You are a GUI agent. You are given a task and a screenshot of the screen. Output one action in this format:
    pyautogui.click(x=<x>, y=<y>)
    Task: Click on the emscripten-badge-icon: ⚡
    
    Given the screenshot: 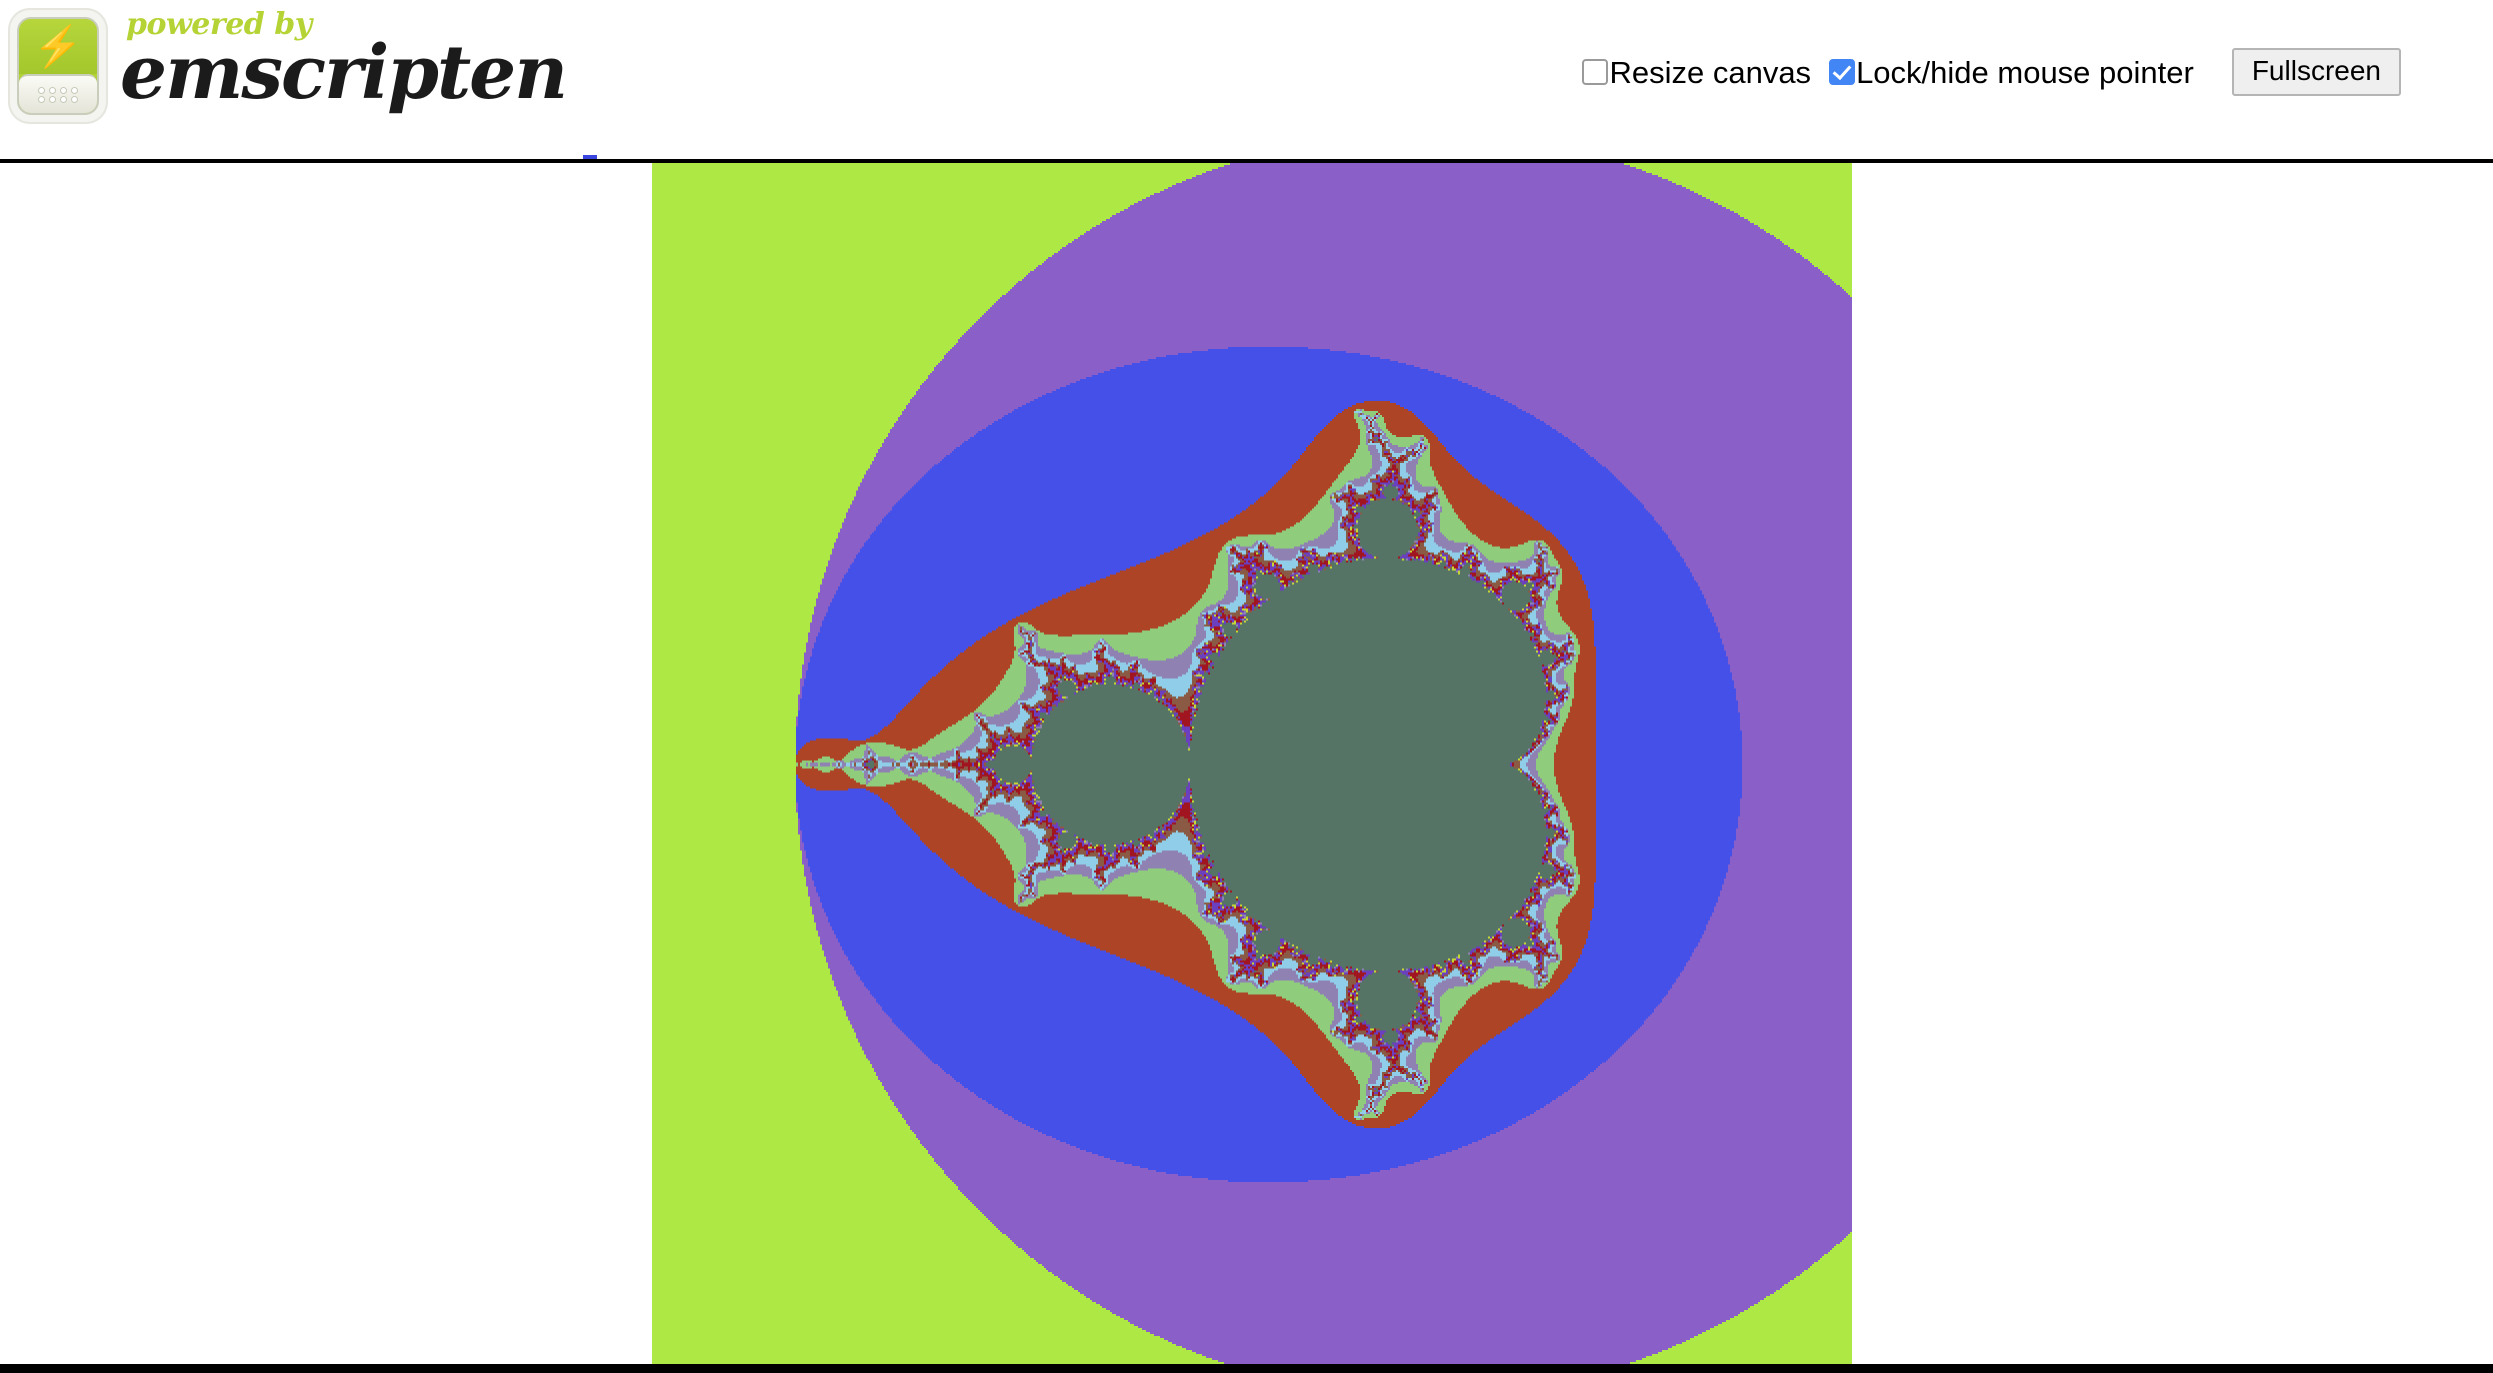 What is the action you would take?
    pyautogui.click(x=58, y=66)
    